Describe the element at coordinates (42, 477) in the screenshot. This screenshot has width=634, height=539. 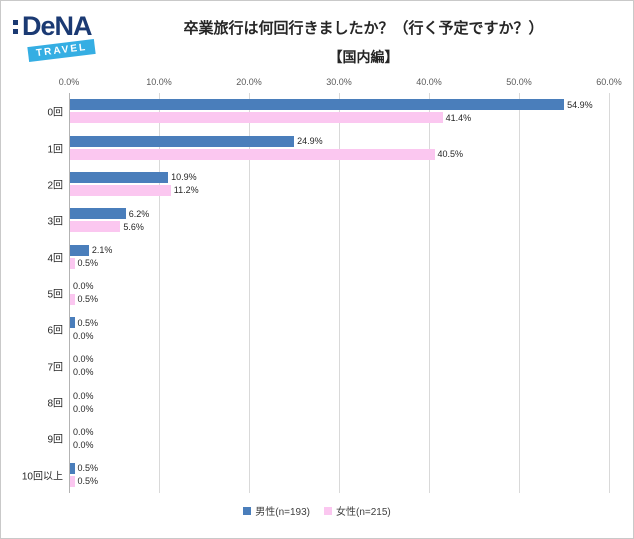
I see `category-label: 10回以上` at that location.